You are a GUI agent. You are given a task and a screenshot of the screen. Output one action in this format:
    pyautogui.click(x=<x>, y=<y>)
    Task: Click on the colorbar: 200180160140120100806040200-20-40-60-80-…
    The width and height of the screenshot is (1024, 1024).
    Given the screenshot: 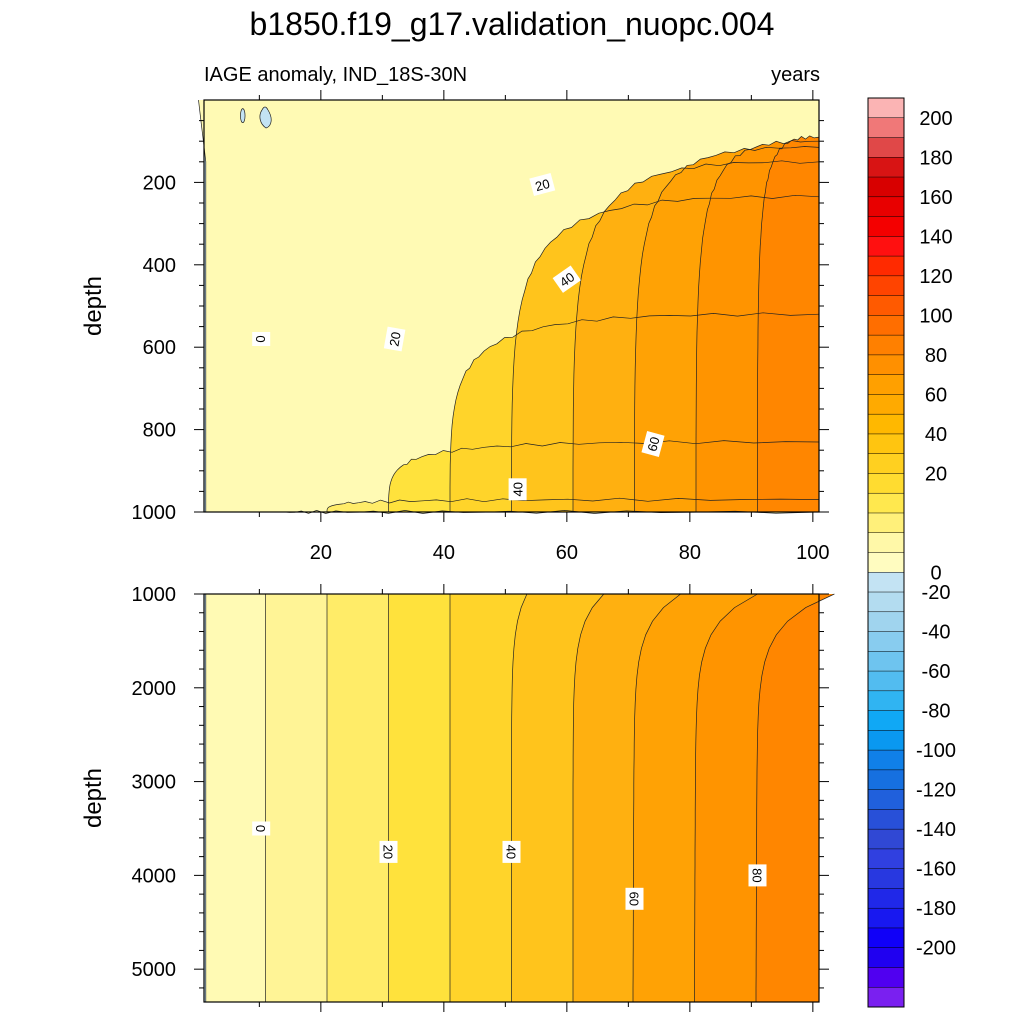 What is the action you would take?
    pyautogui.click(x=911, y=552)
    